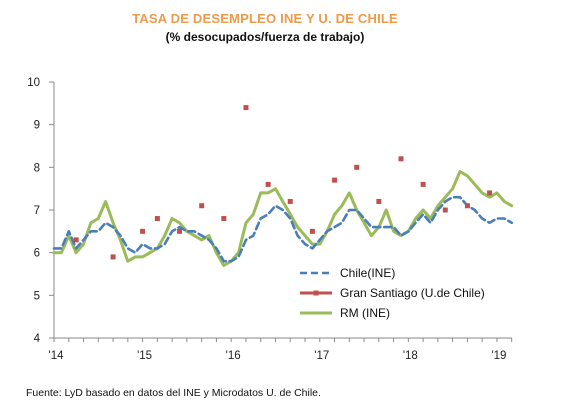 This screenshot has width=578, height=415. Describe the element at coordinates (144, 356) in the screenshot. I see `x-tick-label: '15` at that location.